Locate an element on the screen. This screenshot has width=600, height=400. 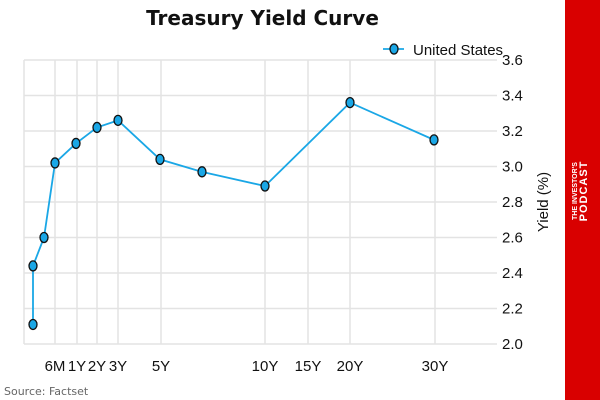
y-tick-label: 2.0 is located at coordinates (512, 344).